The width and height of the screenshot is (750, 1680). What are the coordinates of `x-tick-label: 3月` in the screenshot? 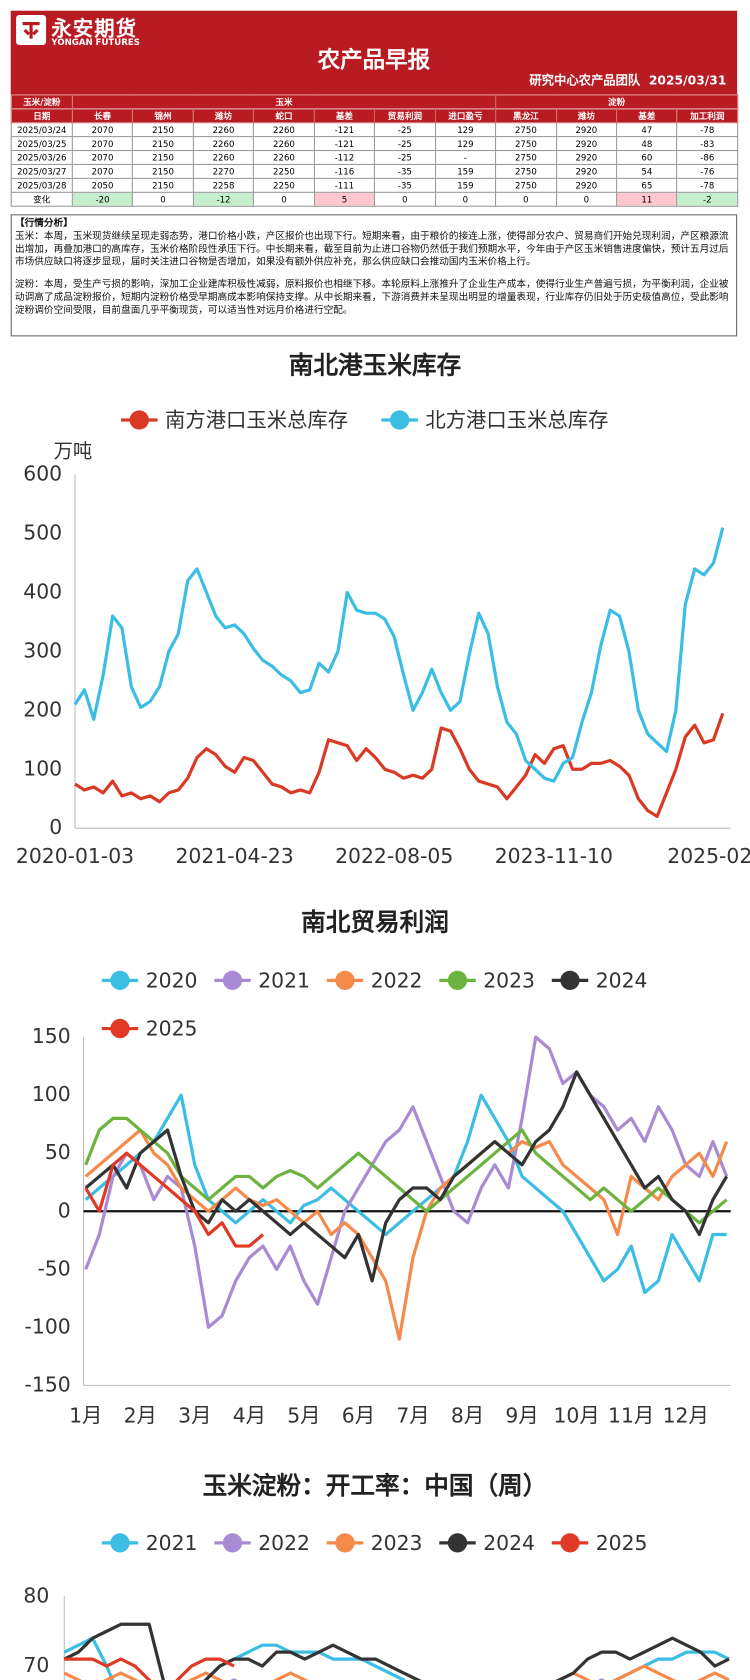 It's located at (194, 1415).